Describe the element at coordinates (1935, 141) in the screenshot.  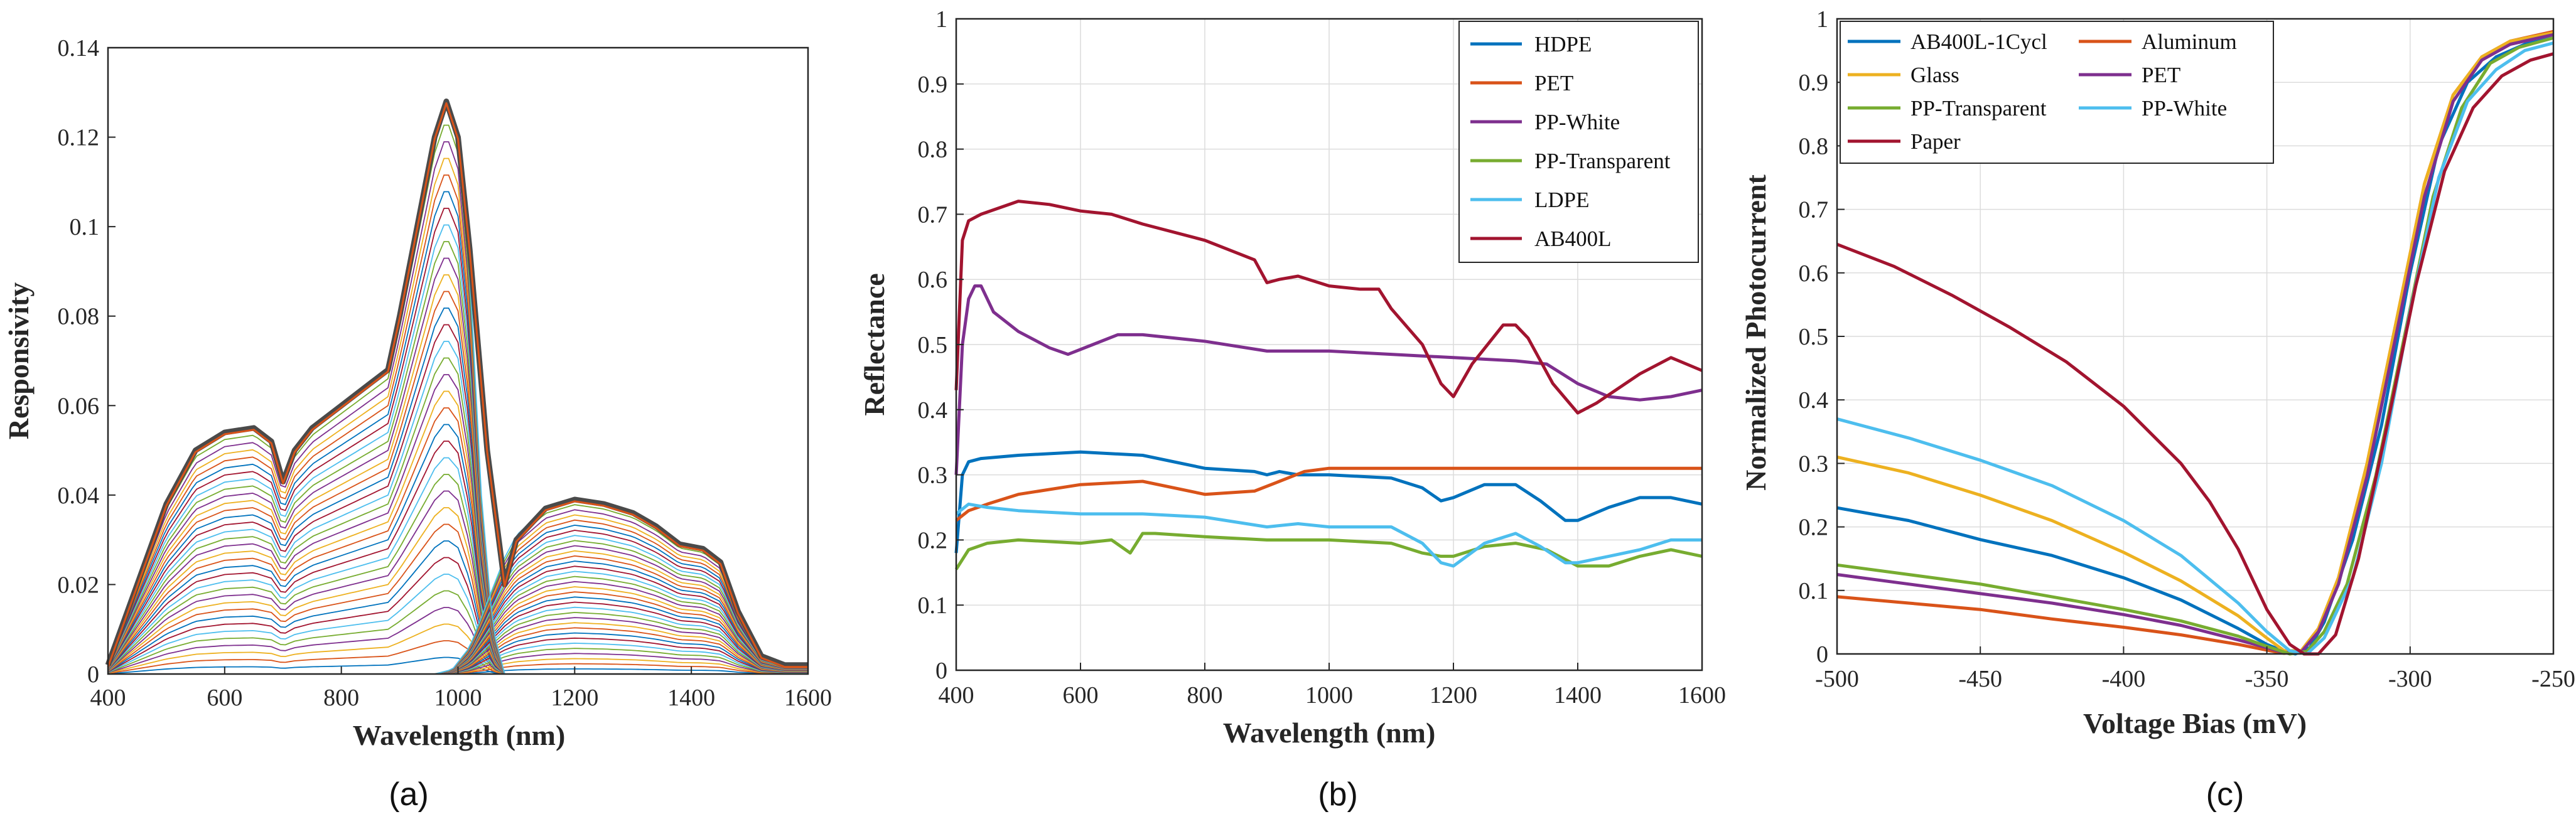
I see `legend-label: Paper` at that location.